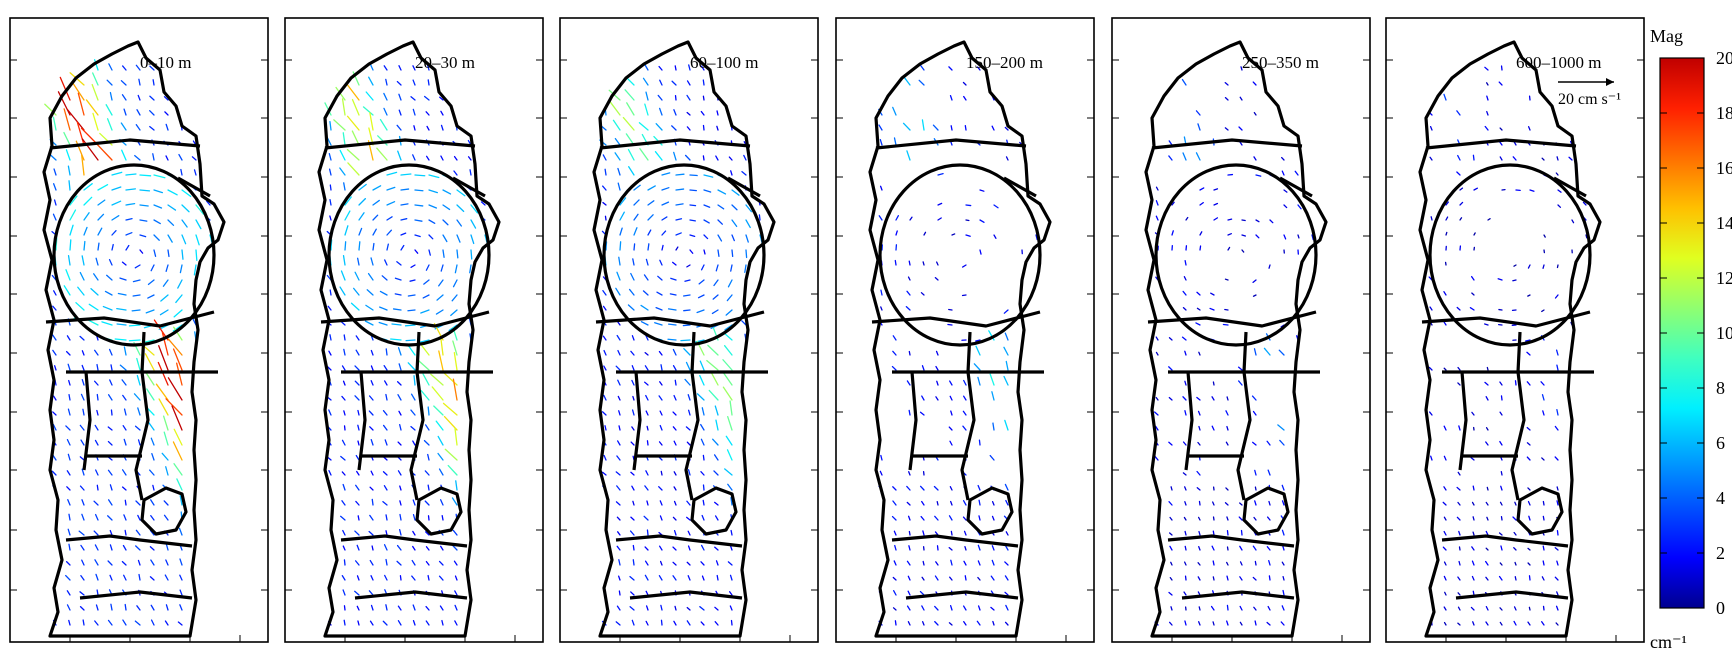 The width and height of the screenshot is (1732, 658). What do you see at coordinates (1589, 93) in the screenshot?
I see `scale-arrow-group: 20 cm s⁻¹` at bounding box center [1589, 93].